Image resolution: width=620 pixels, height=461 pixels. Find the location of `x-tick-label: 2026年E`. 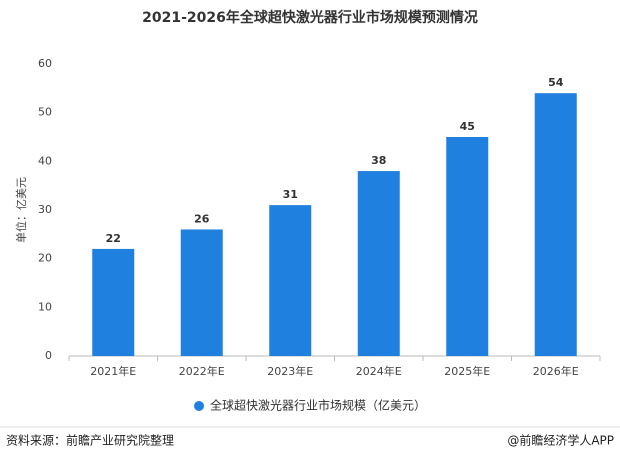

x-tick-label: 2026年E is located at coordinates (556, 371).